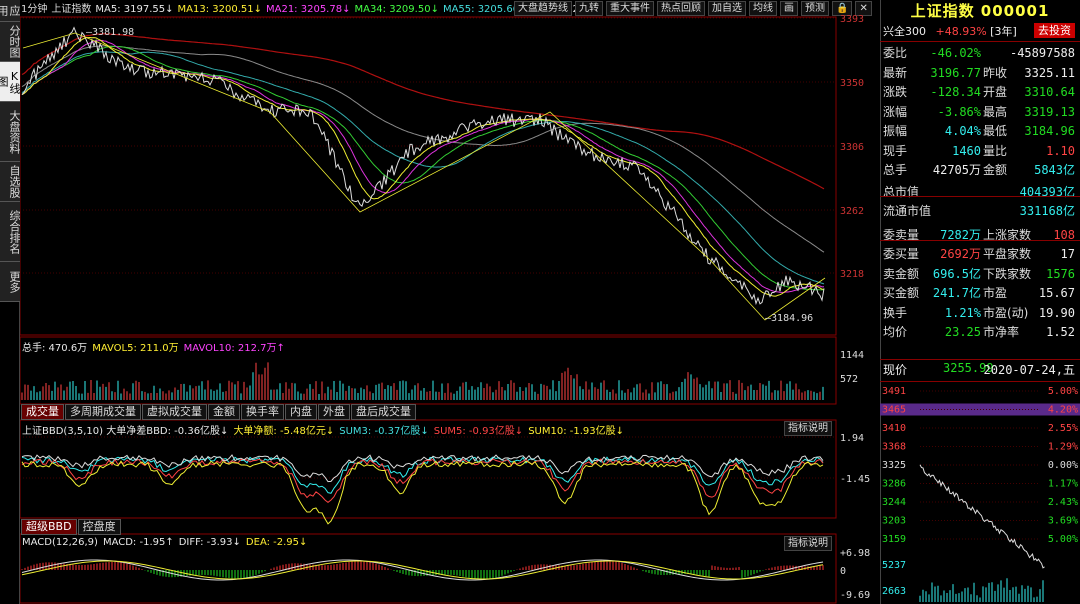  I want to click on mini-axis-right: 2.43%, so click(1063, 502).